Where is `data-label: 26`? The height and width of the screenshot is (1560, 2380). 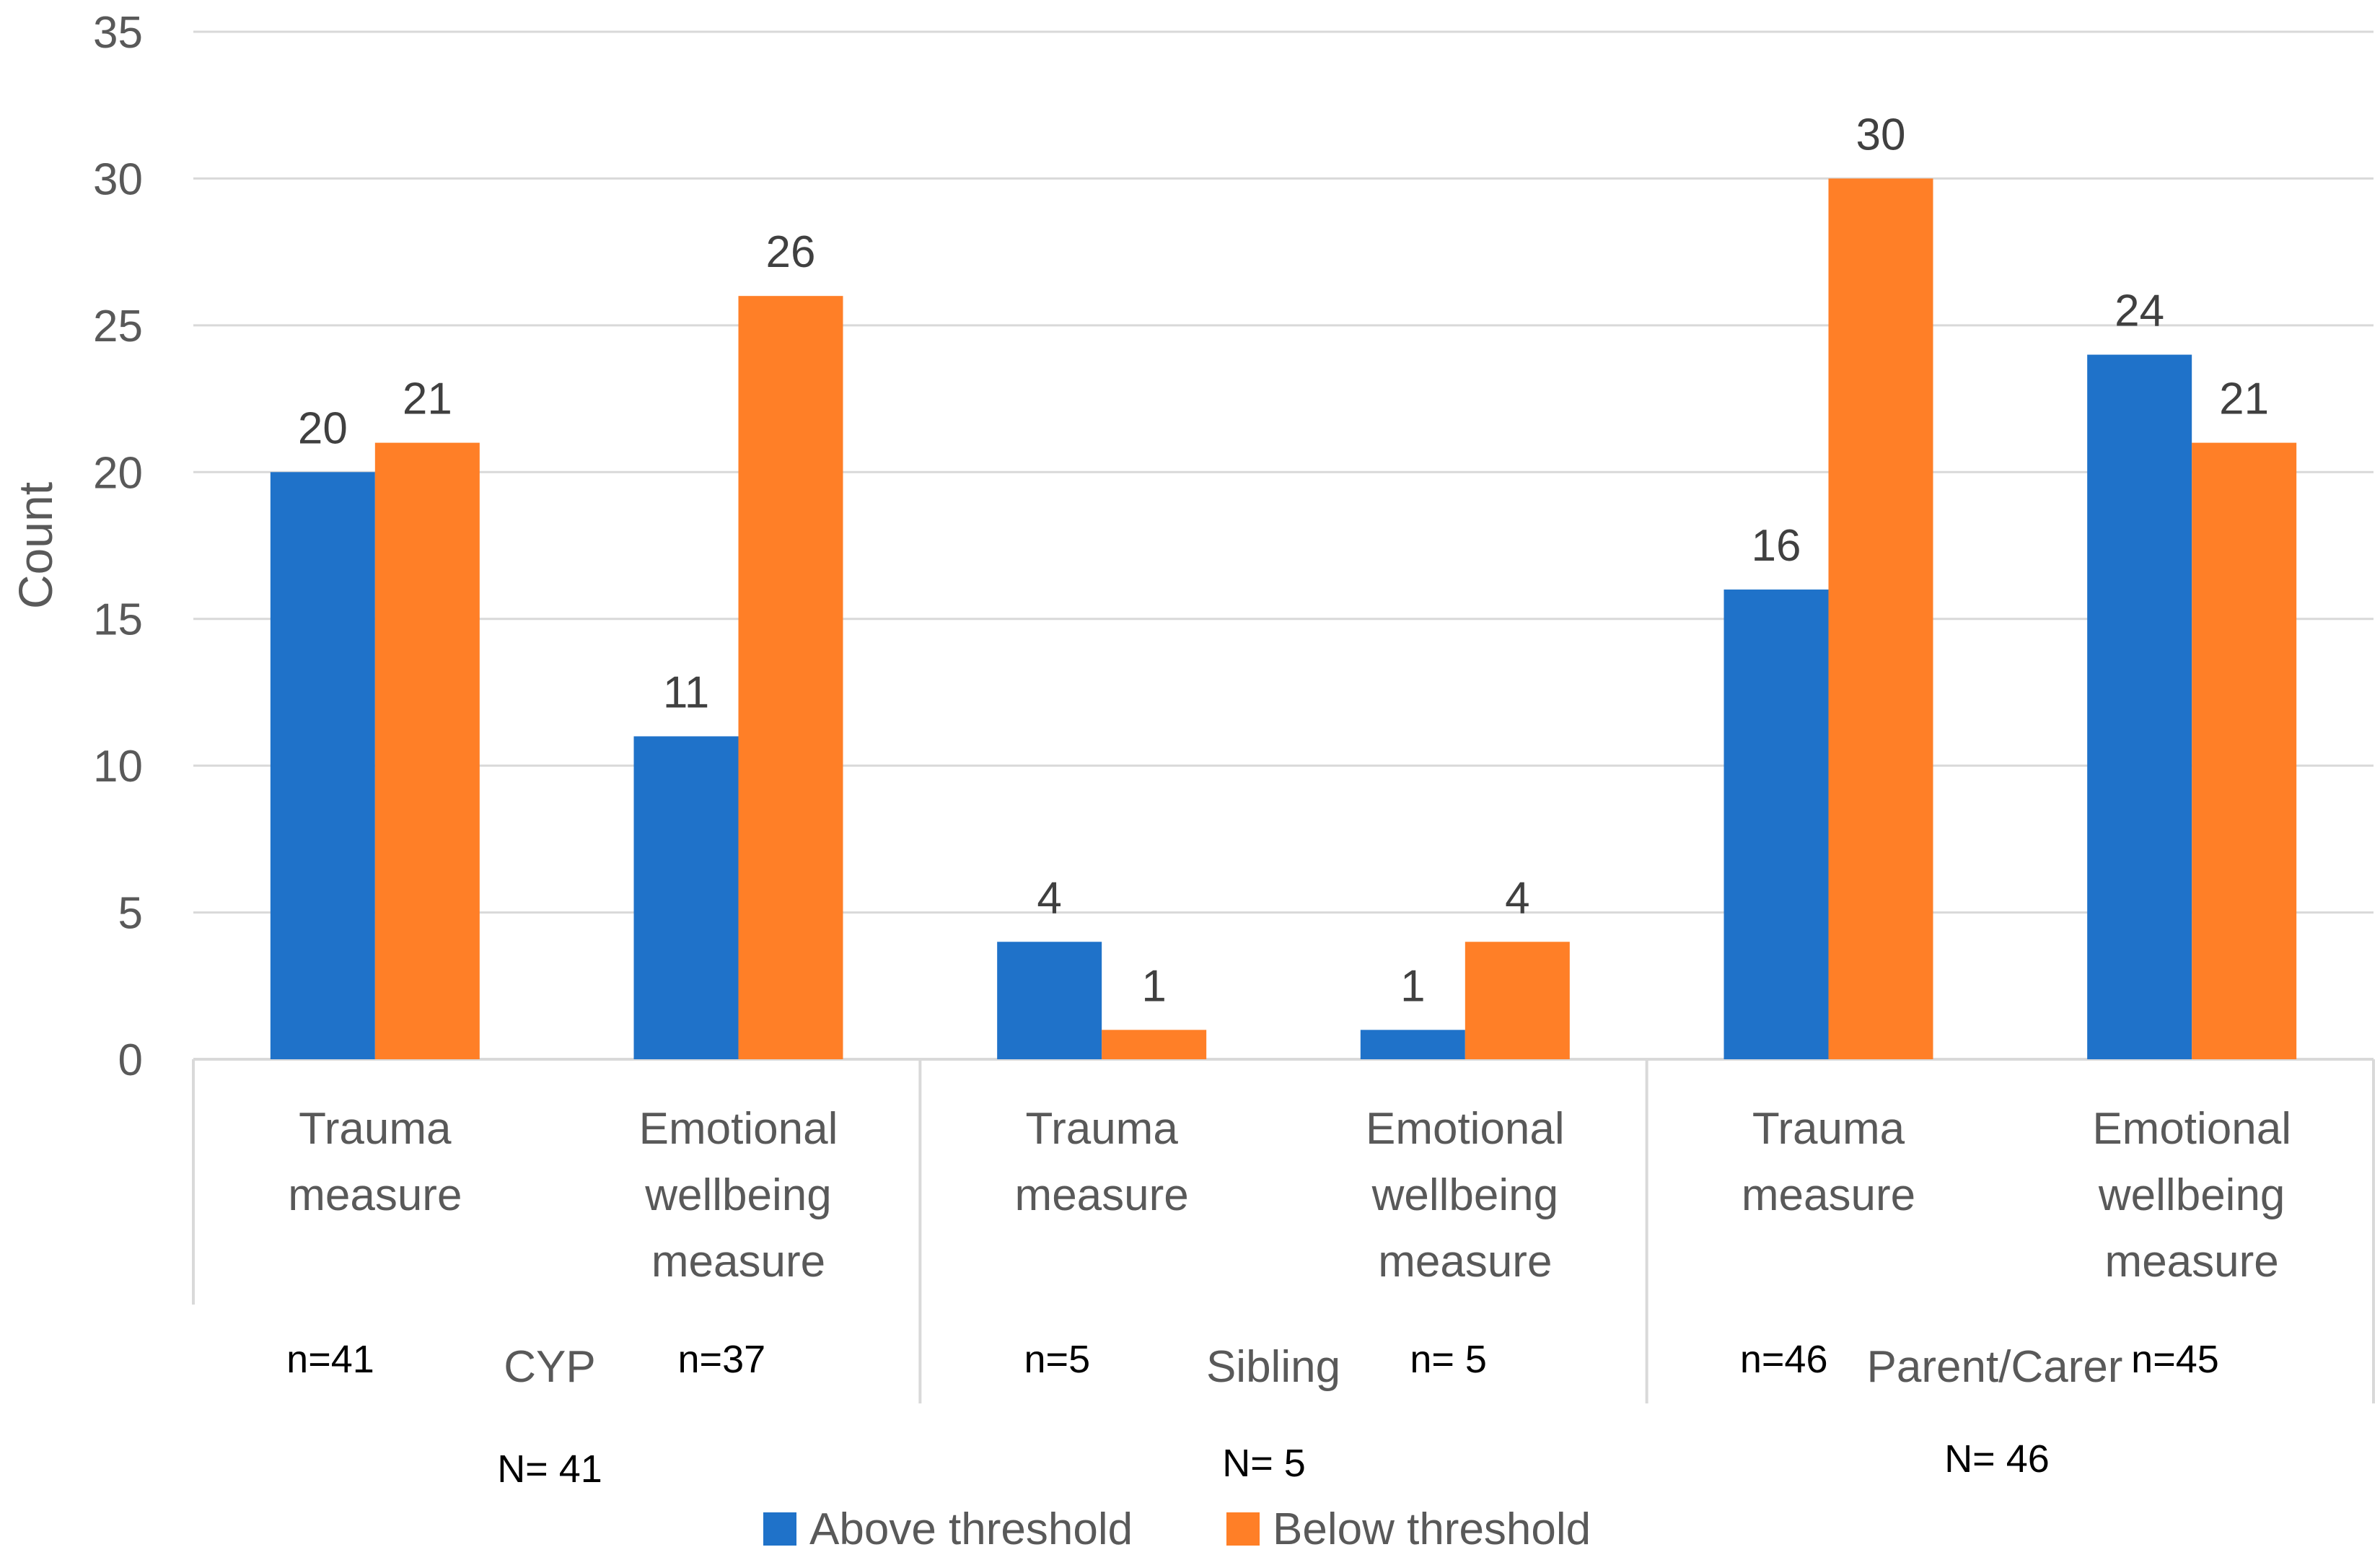 data-label: 26 is located at coordinates (791, 252).